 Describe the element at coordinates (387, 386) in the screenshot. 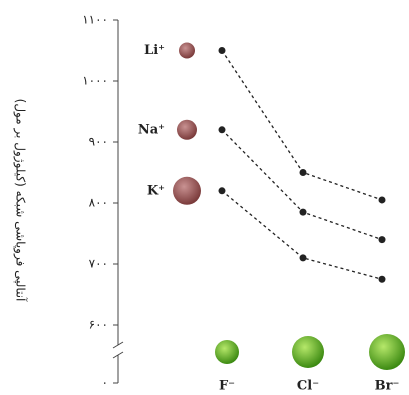

I see `x-tick-label: Br⁻` at that location.